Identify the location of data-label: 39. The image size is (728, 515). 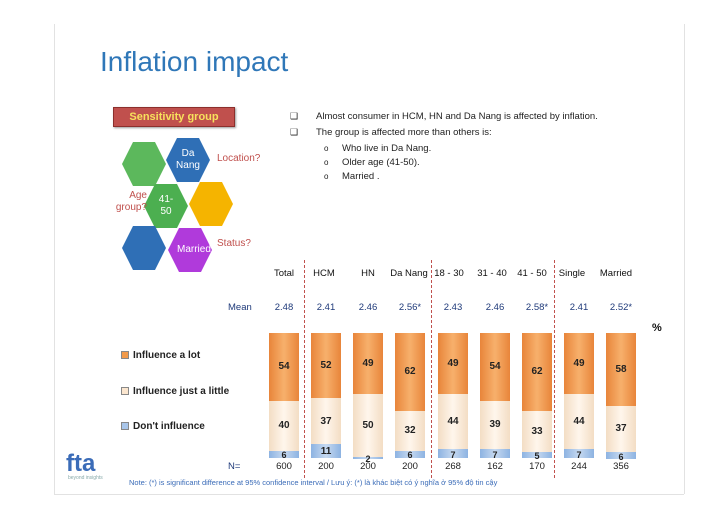
(495, 425).